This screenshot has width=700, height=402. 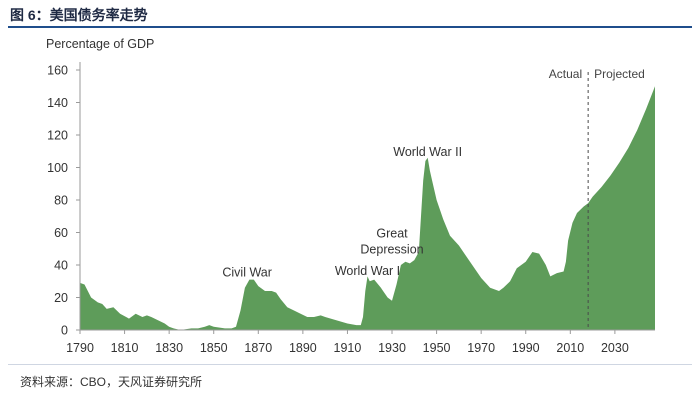 I want to click on figure-title: 图 6：美国债务率走势, so click(x=79, y=15).